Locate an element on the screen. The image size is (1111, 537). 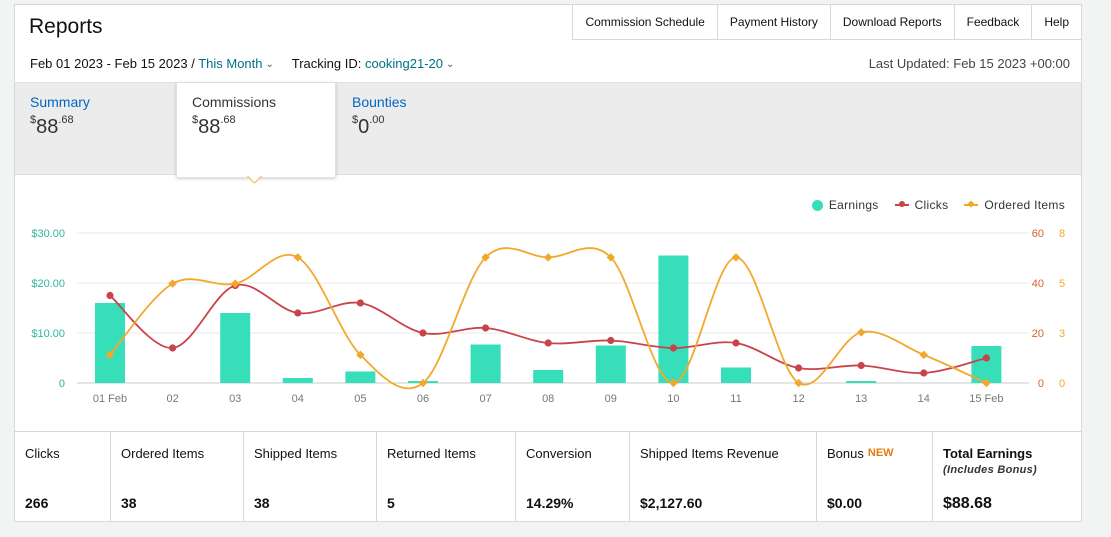
x-axis-tick: 13 is located at coordinates (861, 399).